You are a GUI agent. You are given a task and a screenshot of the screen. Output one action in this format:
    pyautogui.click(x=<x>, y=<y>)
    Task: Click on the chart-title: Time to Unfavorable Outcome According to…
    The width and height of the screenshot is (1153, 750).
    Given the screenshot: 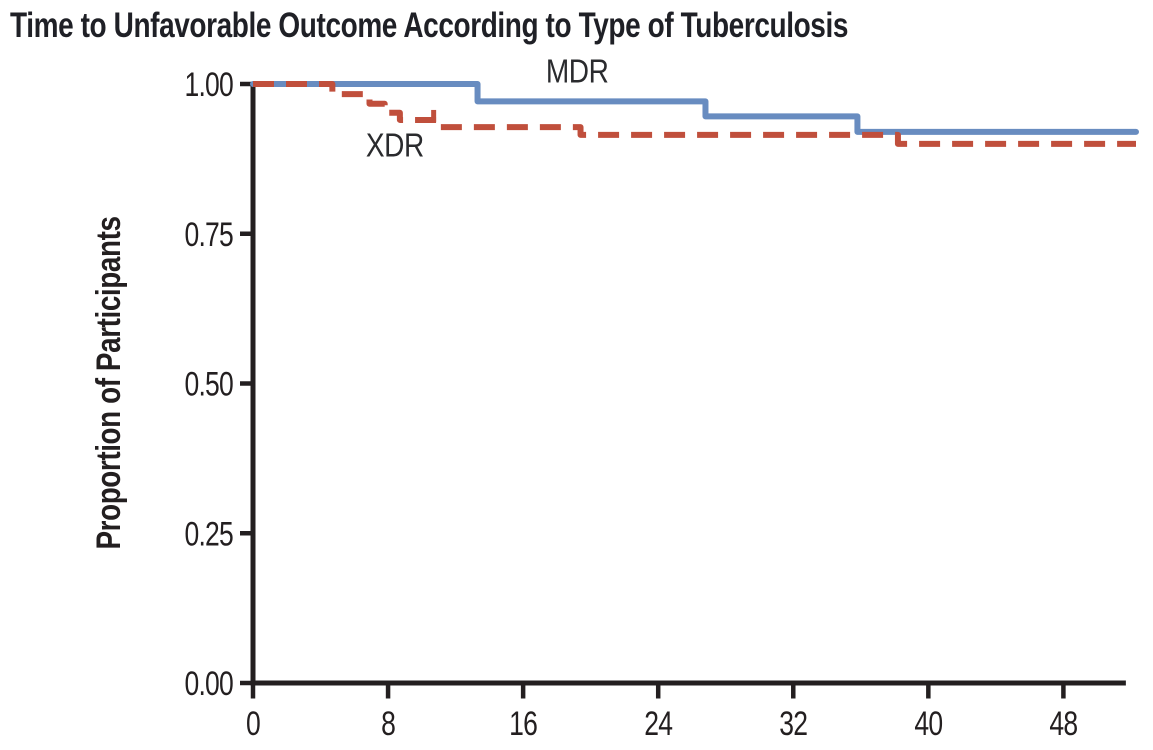 What is the action you would take?
    pyautogui.click(x=429, y=25)
    